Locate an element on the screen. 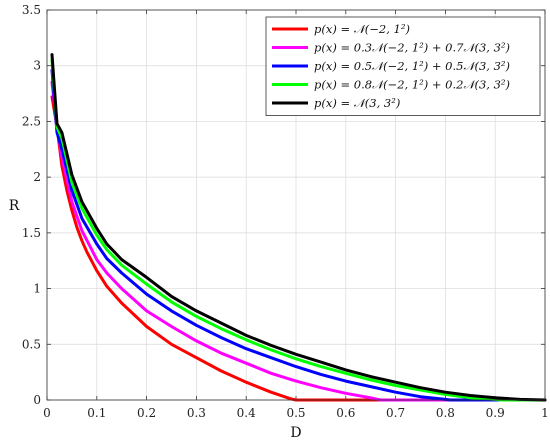 The image size is (550, 444). legend-label: p(x) = 0.5𝒩(−2, 1²) + 0.5𝒩(3, 3²) is located at coordinates (412, 66).